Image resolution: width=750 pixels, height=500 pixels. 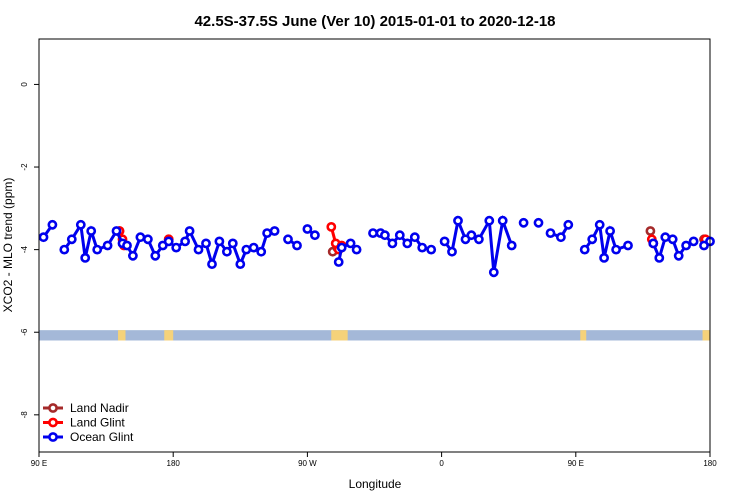 I want to click on y-axis-label: XCO2 - MLO trend (ppm), so click(x=8, y=245).